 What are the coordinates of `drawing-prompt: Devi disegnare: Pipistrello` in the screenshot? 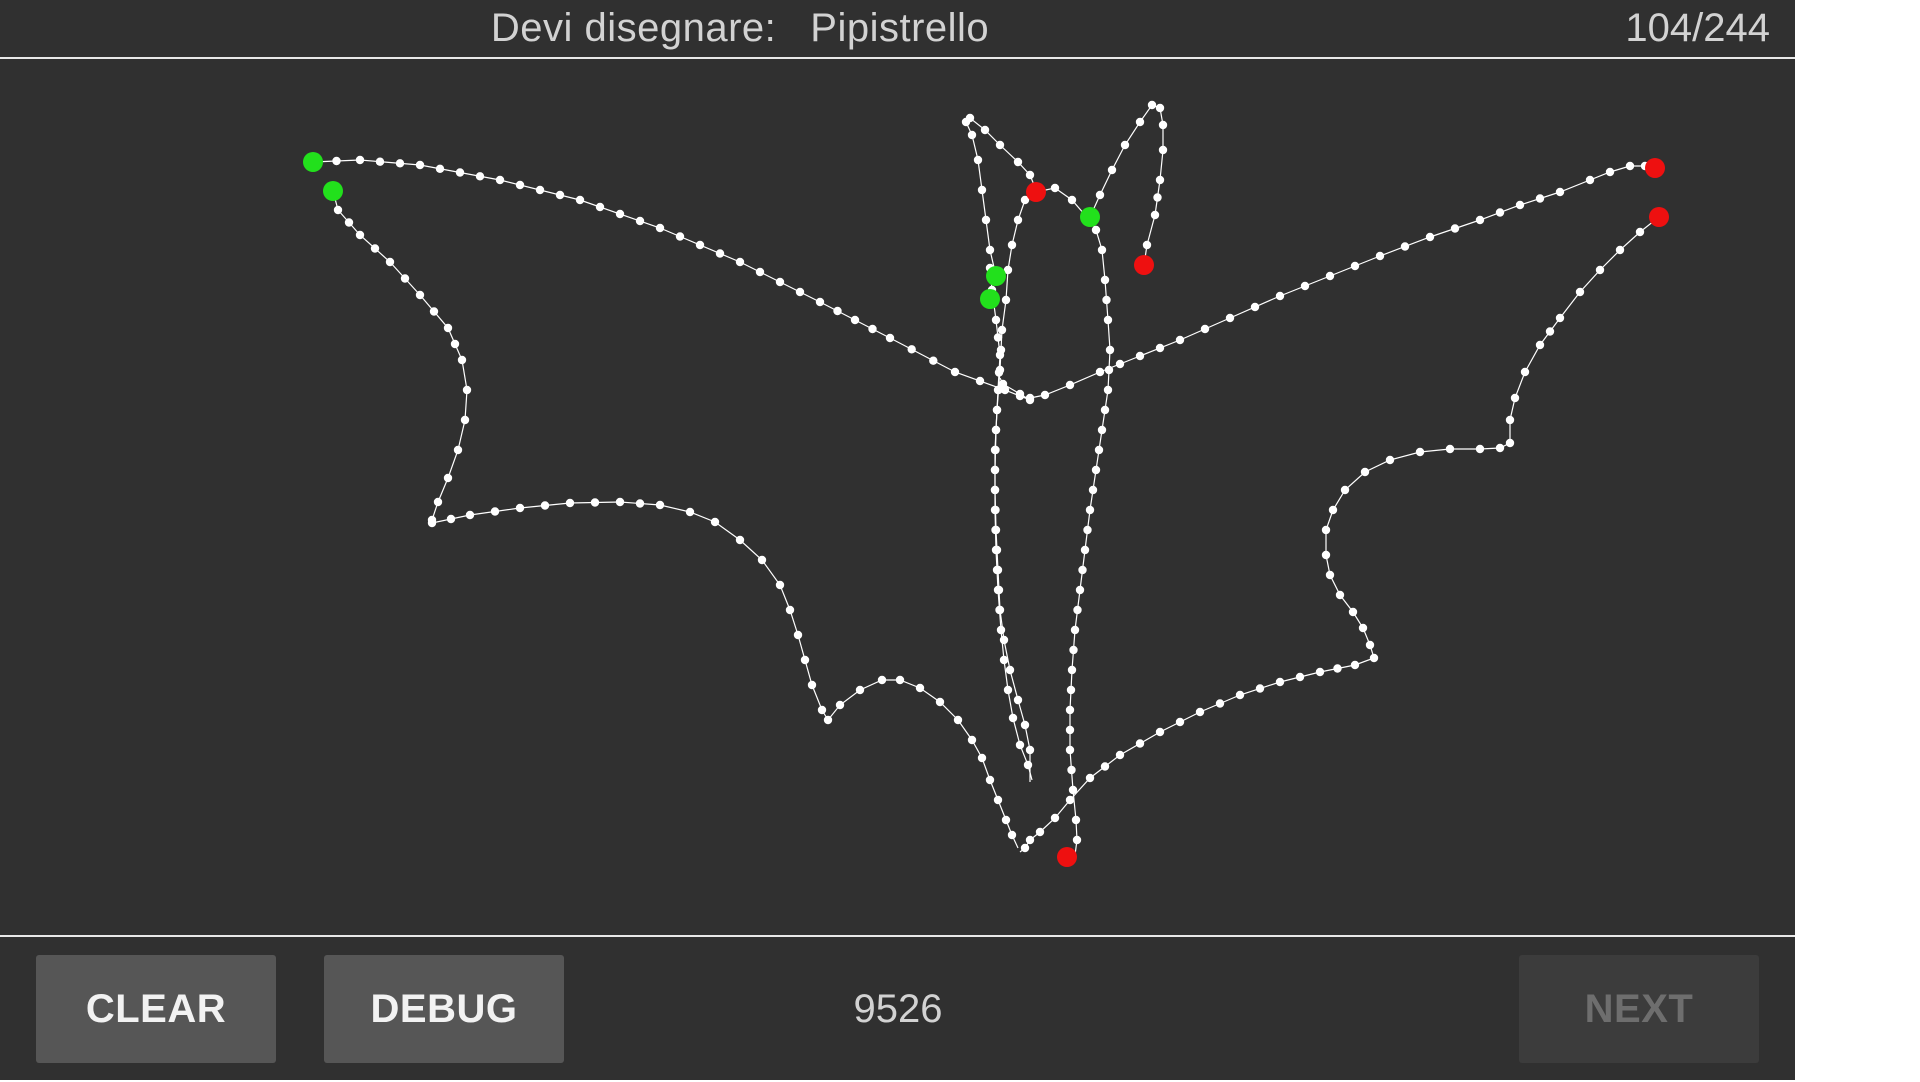 It's located at (740, 28).